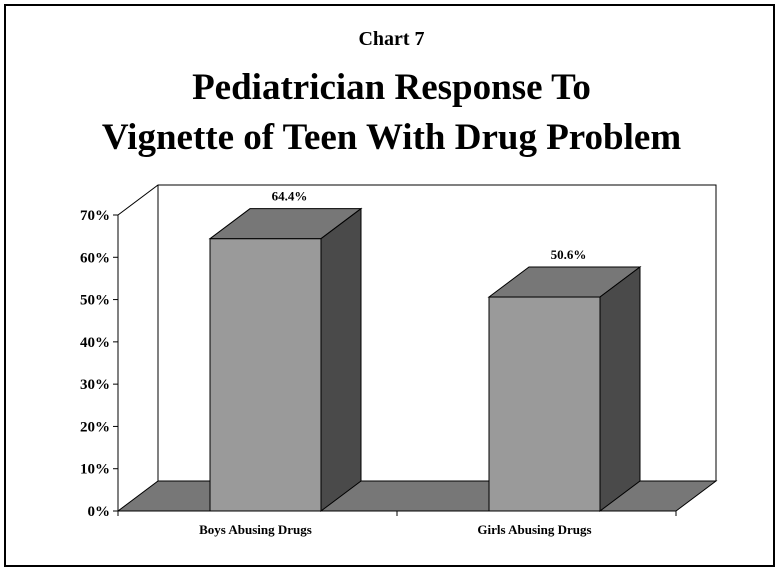 This screenshot has height=571, width=783. Describe the element at coordinates (95, 470) in the screenshot. I see `y-tick-label: 10%` at that location.